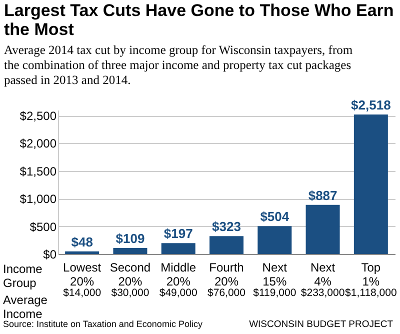 Image resolution: width=400 pixels, height=334 pixels. What do you see at coordinates (38, 116) in the screenshot?
I see `y-tick-label: $2,500` at bounding box center [38, 116].